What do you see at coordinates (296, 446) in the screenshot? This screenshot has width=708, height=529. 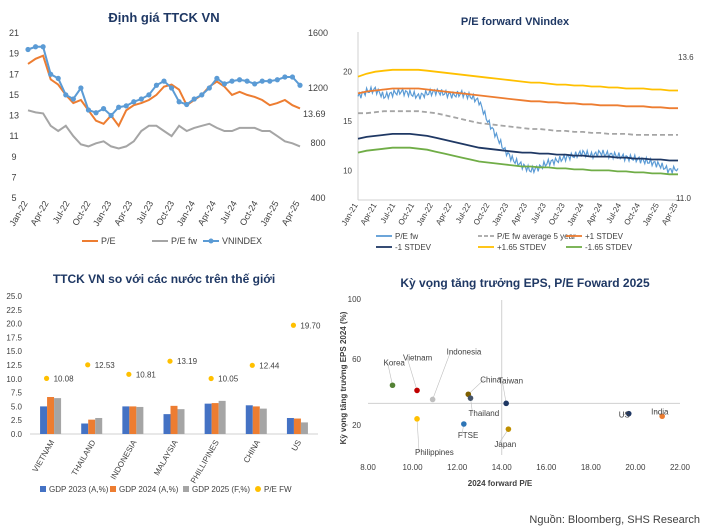 I see `chart3-category-label: US` at bounding box center [296, 446].